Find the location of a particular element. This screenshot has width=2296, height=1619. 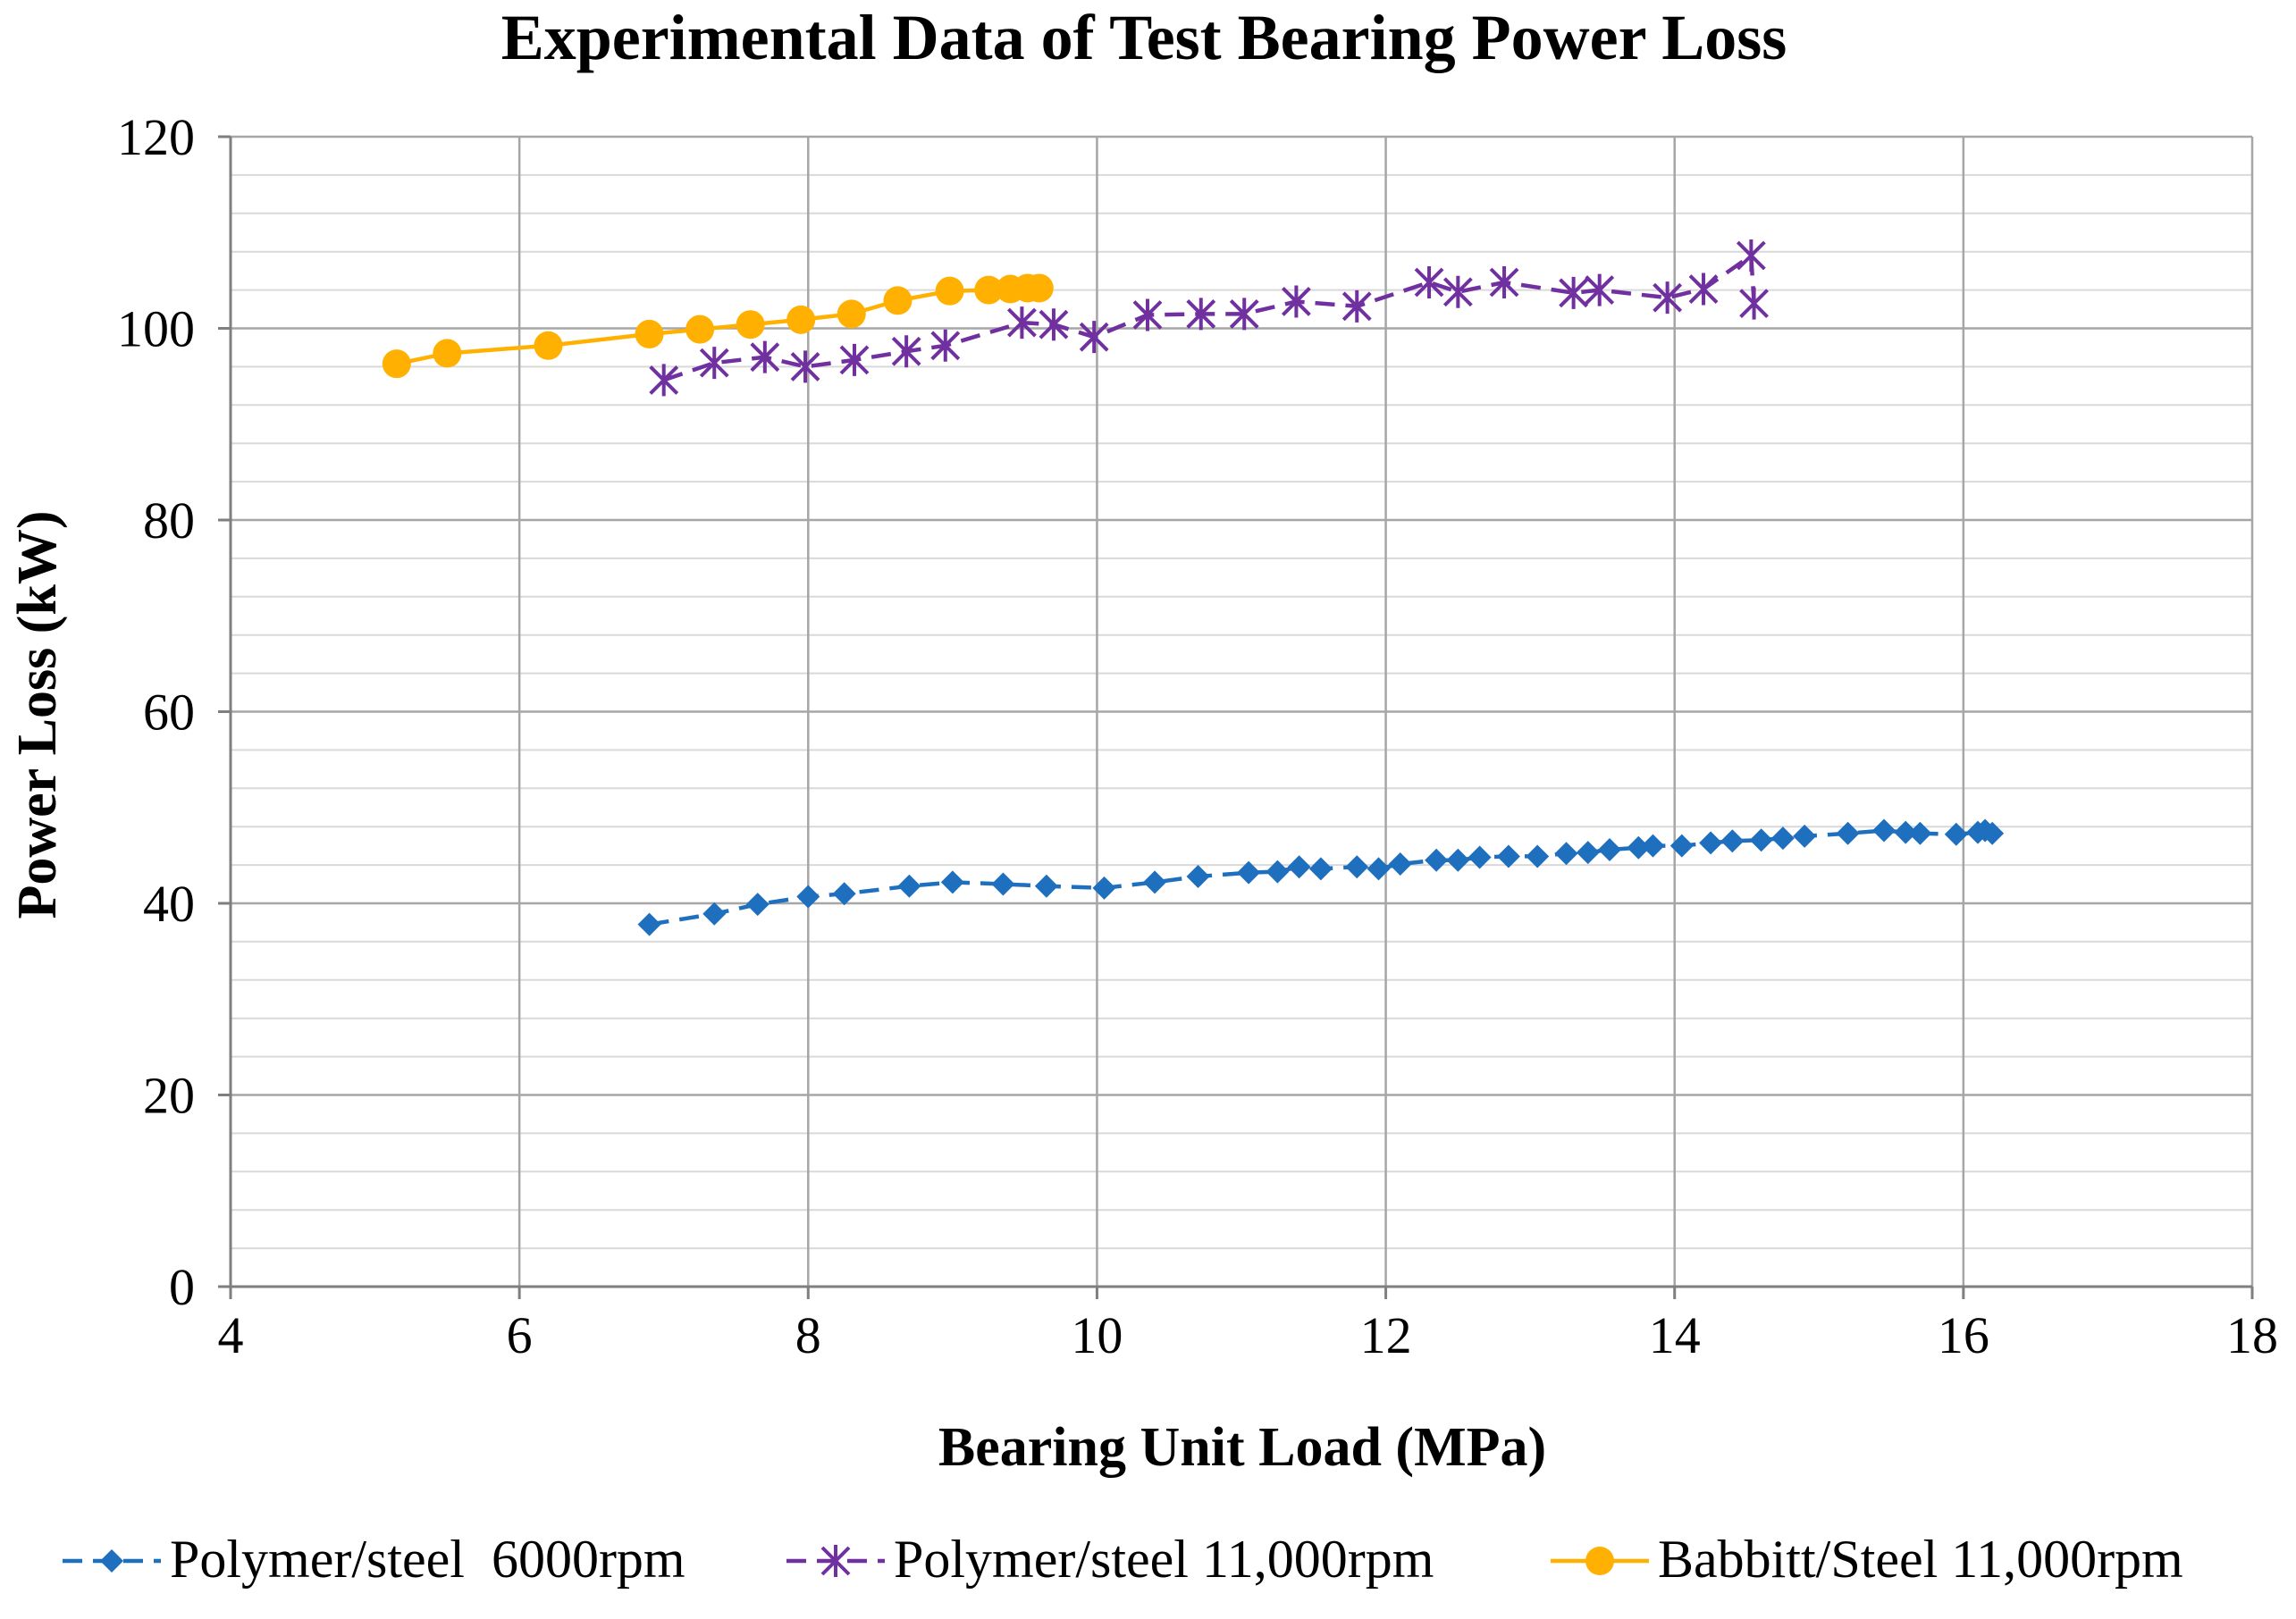

x-tick-label: 16 is located at coordinates (1963, 1335).